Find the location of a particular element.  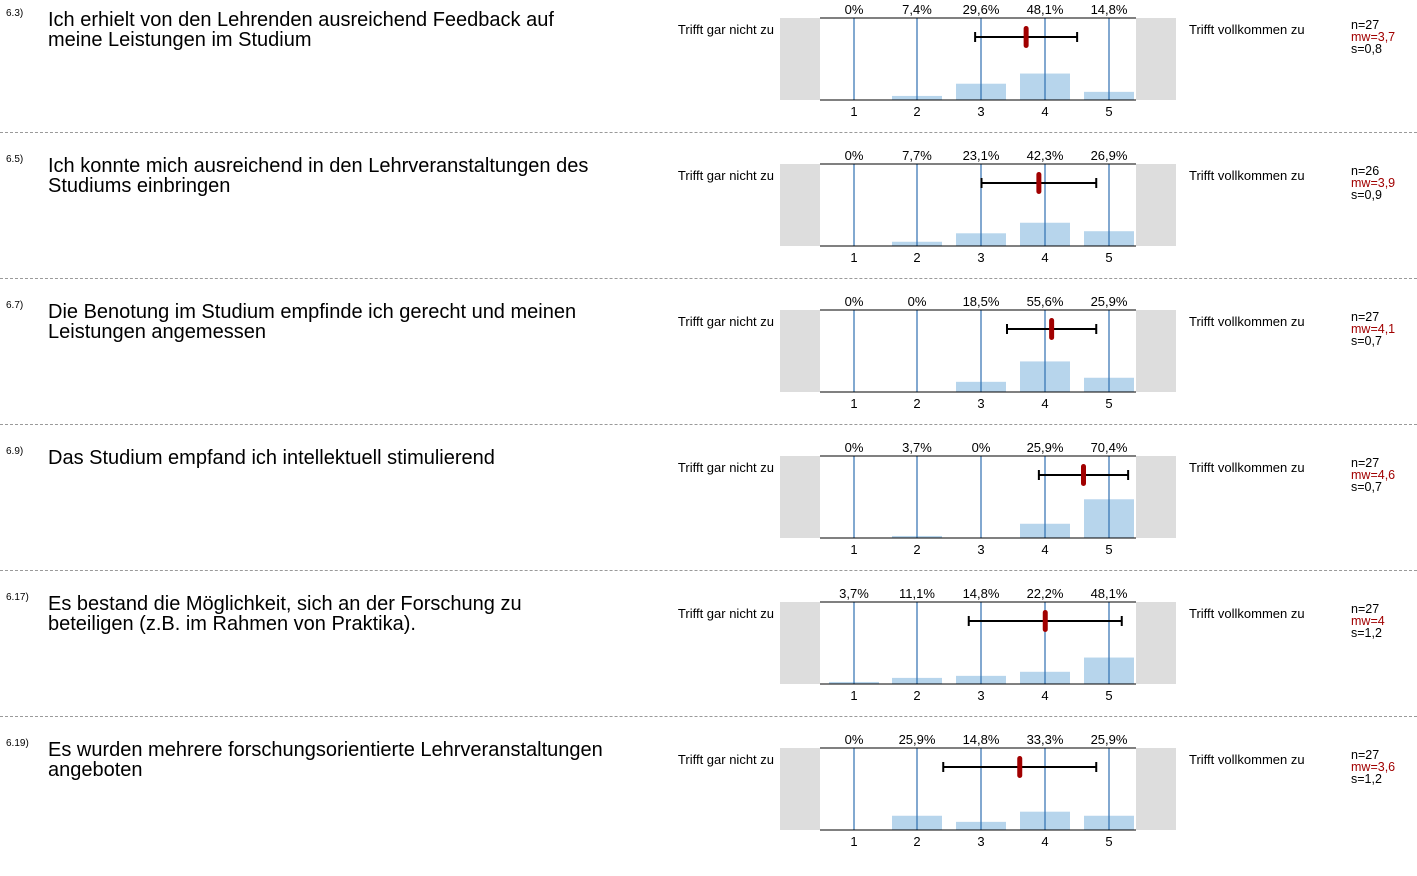

stat-sd: s=0,9 is located at coordinates (1366, 195).